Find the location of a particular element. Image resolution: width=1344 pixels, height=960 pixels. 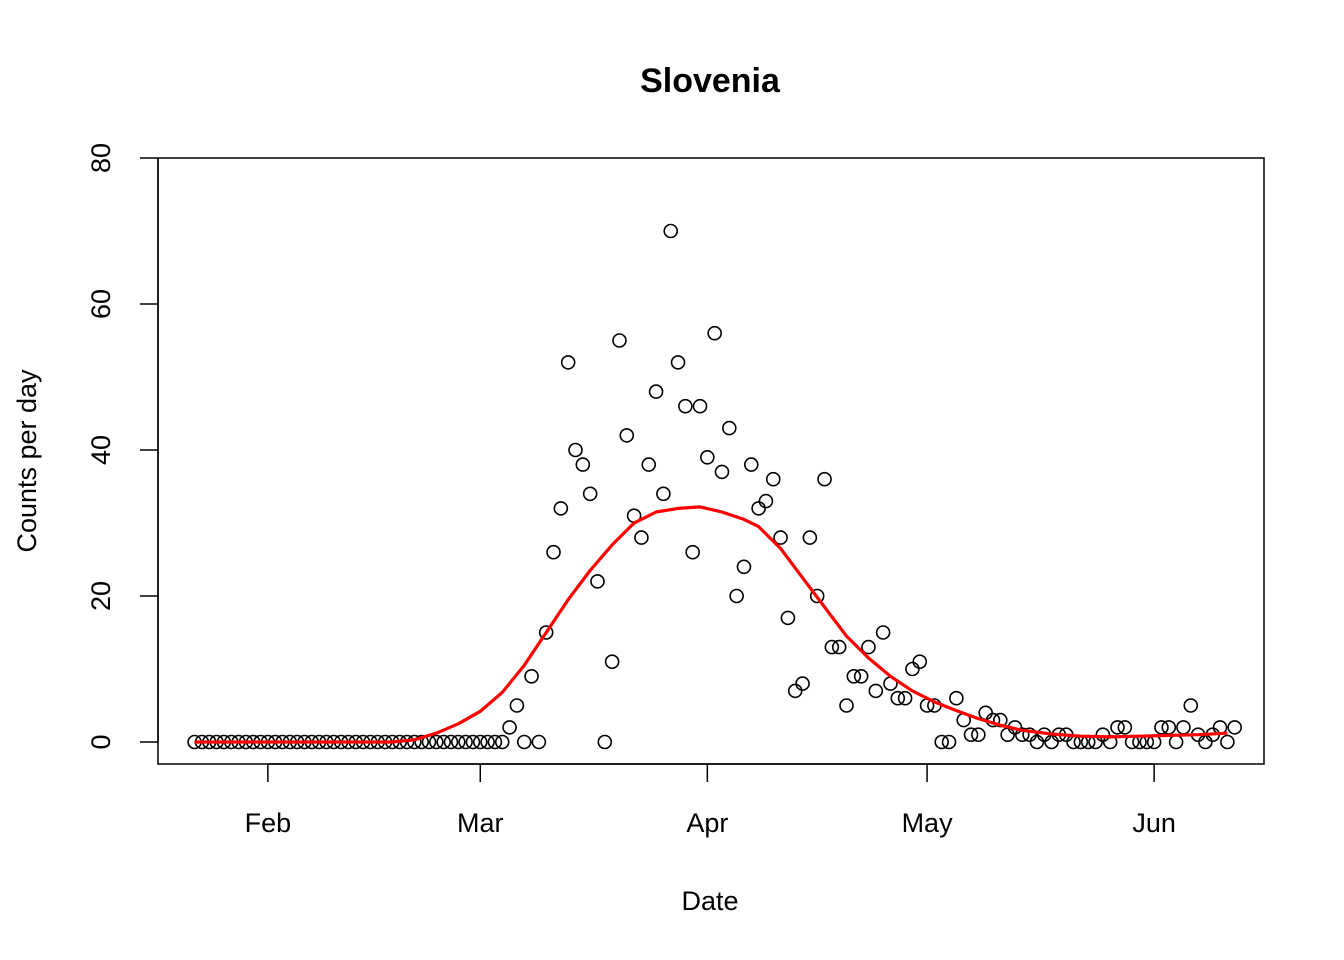

y-tick-label: 60 is located at coordinates (101, 304).